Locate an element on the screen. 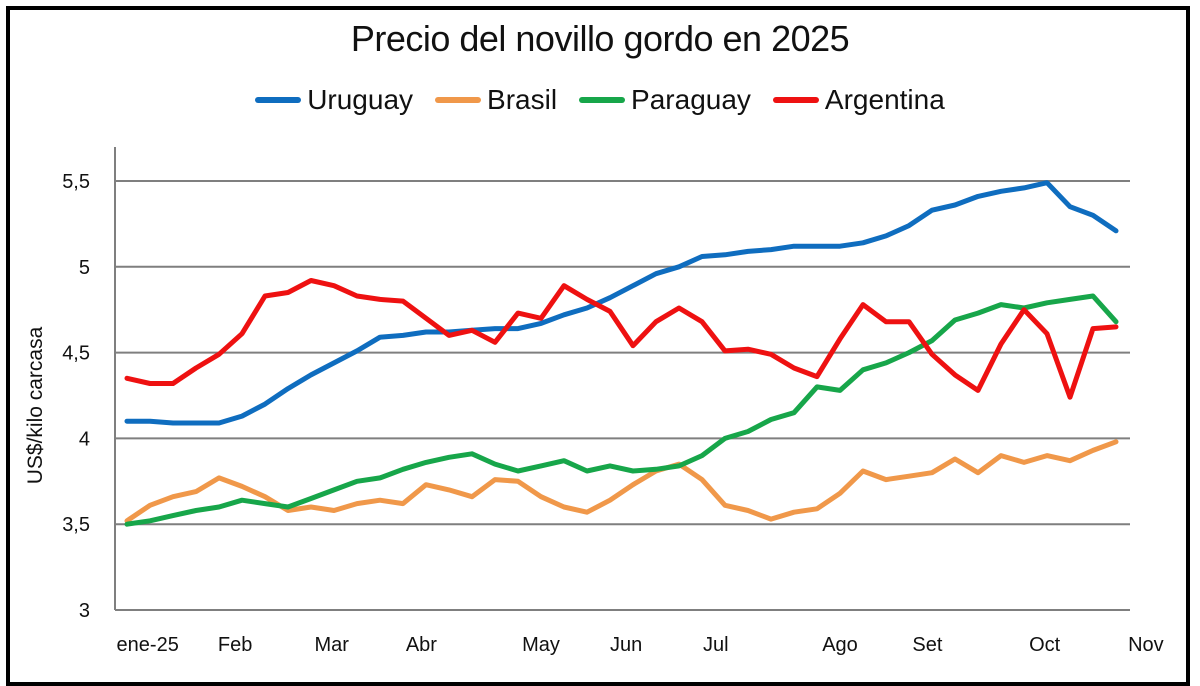 This screenshot has width=1200, height=686. legend-swatch-paraguay is located at coordinates (602, 100).